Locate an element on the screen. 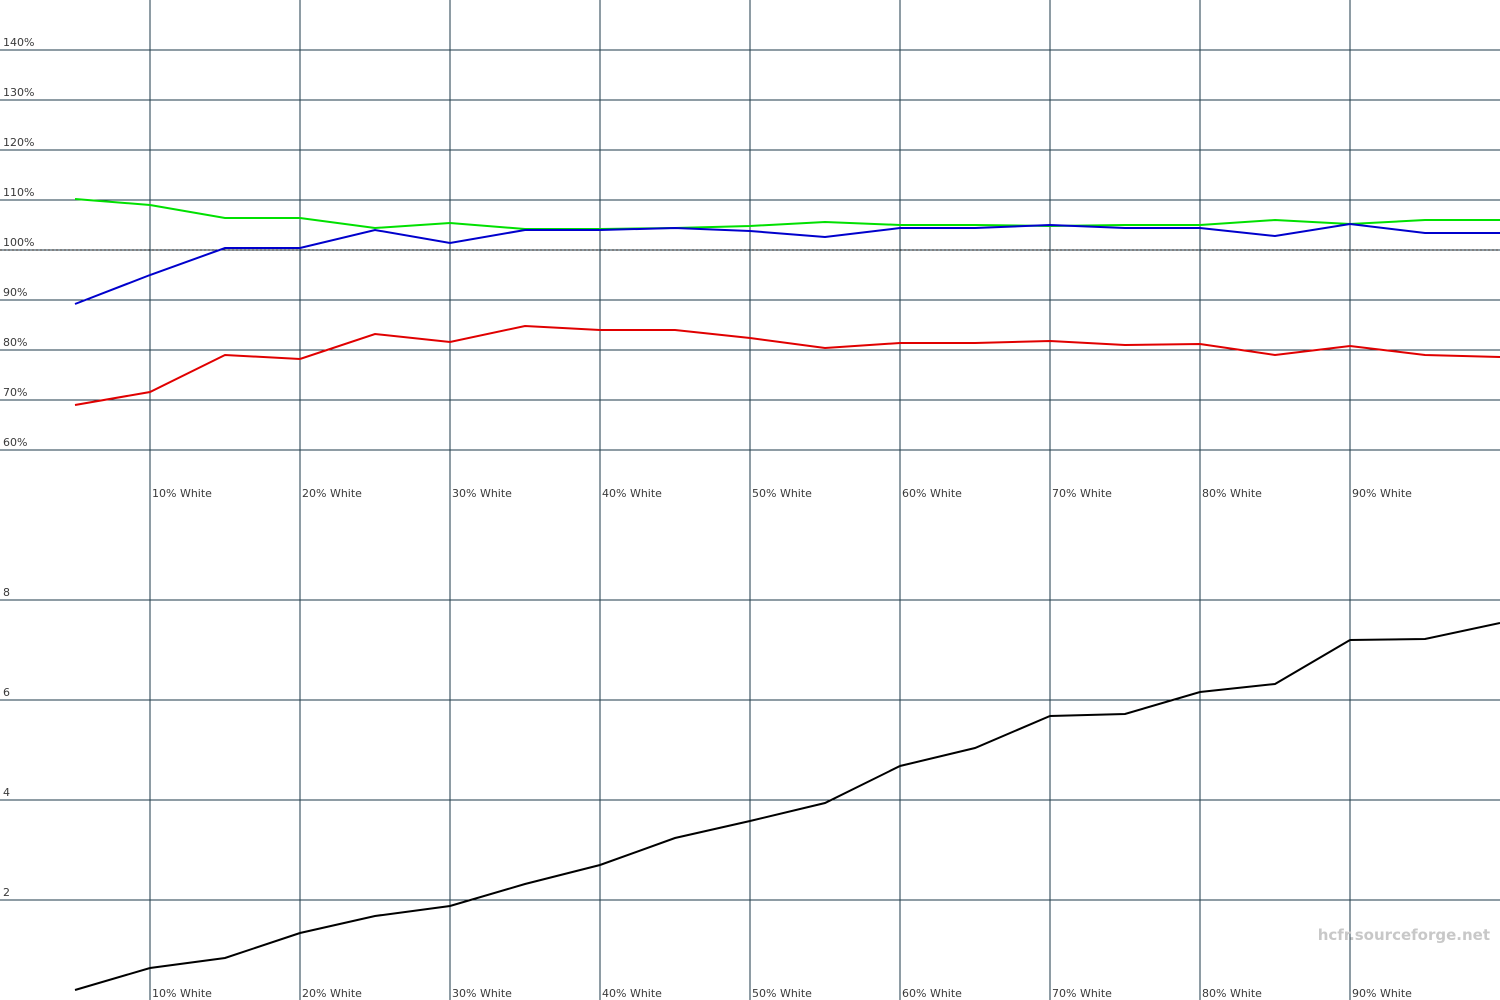  y-tick-label: 110% is located at coordinates (18, 192).